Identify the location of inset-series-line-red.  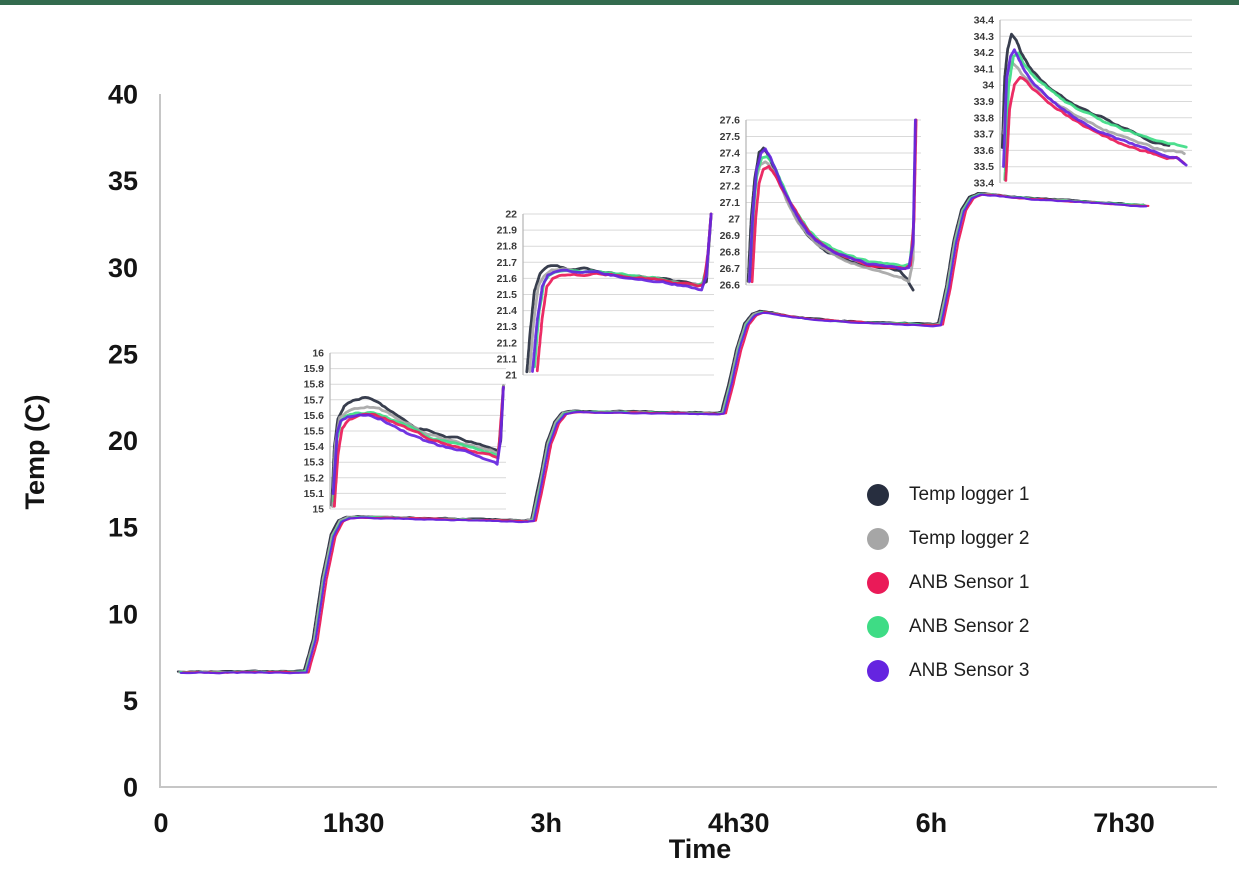
(1095, 128).